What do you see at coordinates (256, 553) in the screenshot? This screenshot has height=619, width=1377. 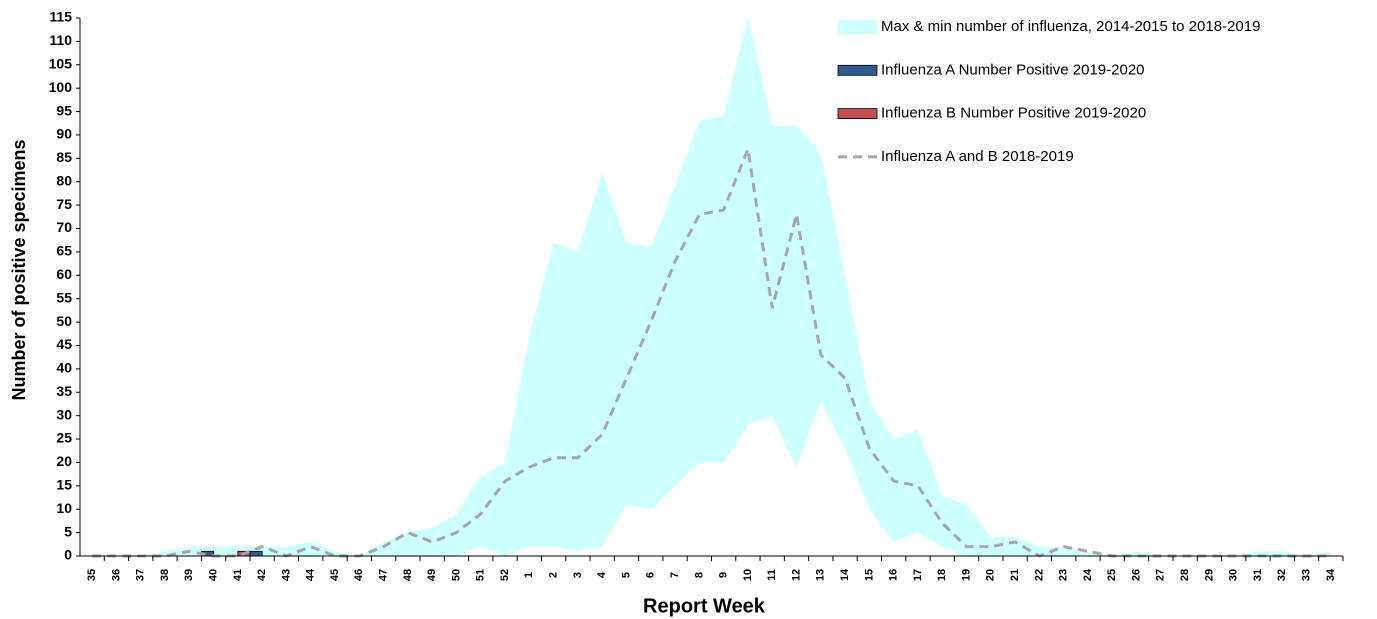 I see `bar` at bounding box center [256, 553].